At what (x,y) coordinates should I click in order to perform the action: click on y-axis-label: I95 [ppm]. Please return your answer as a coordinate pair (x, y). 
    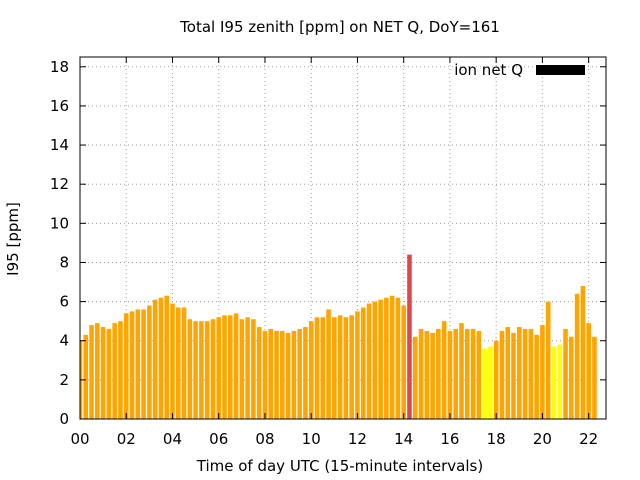
    Looking at the image, I should click on (13, 239).